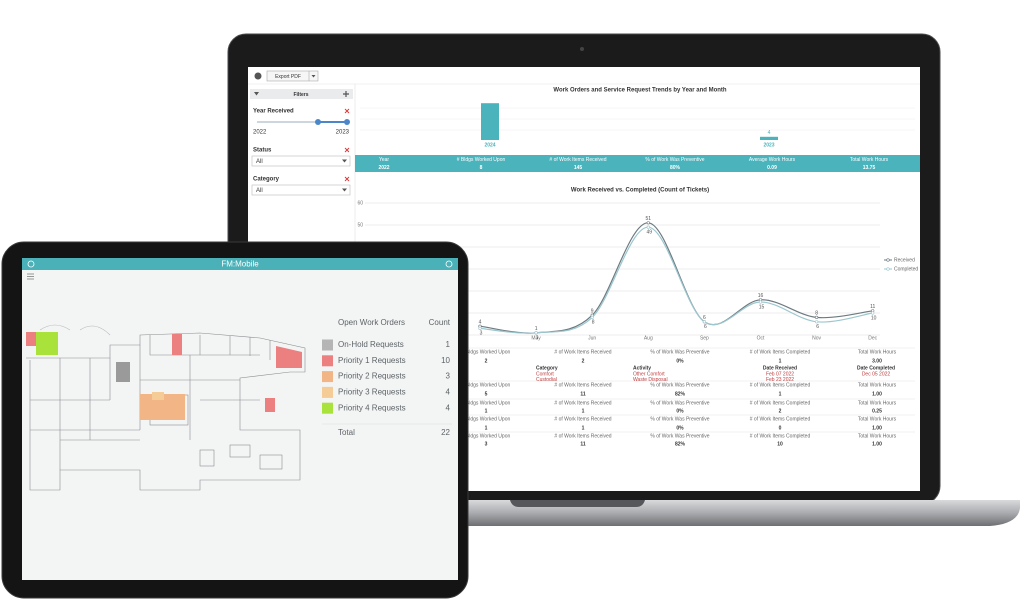  I want to click on sub-cell: Custodial, so click(546, 380).